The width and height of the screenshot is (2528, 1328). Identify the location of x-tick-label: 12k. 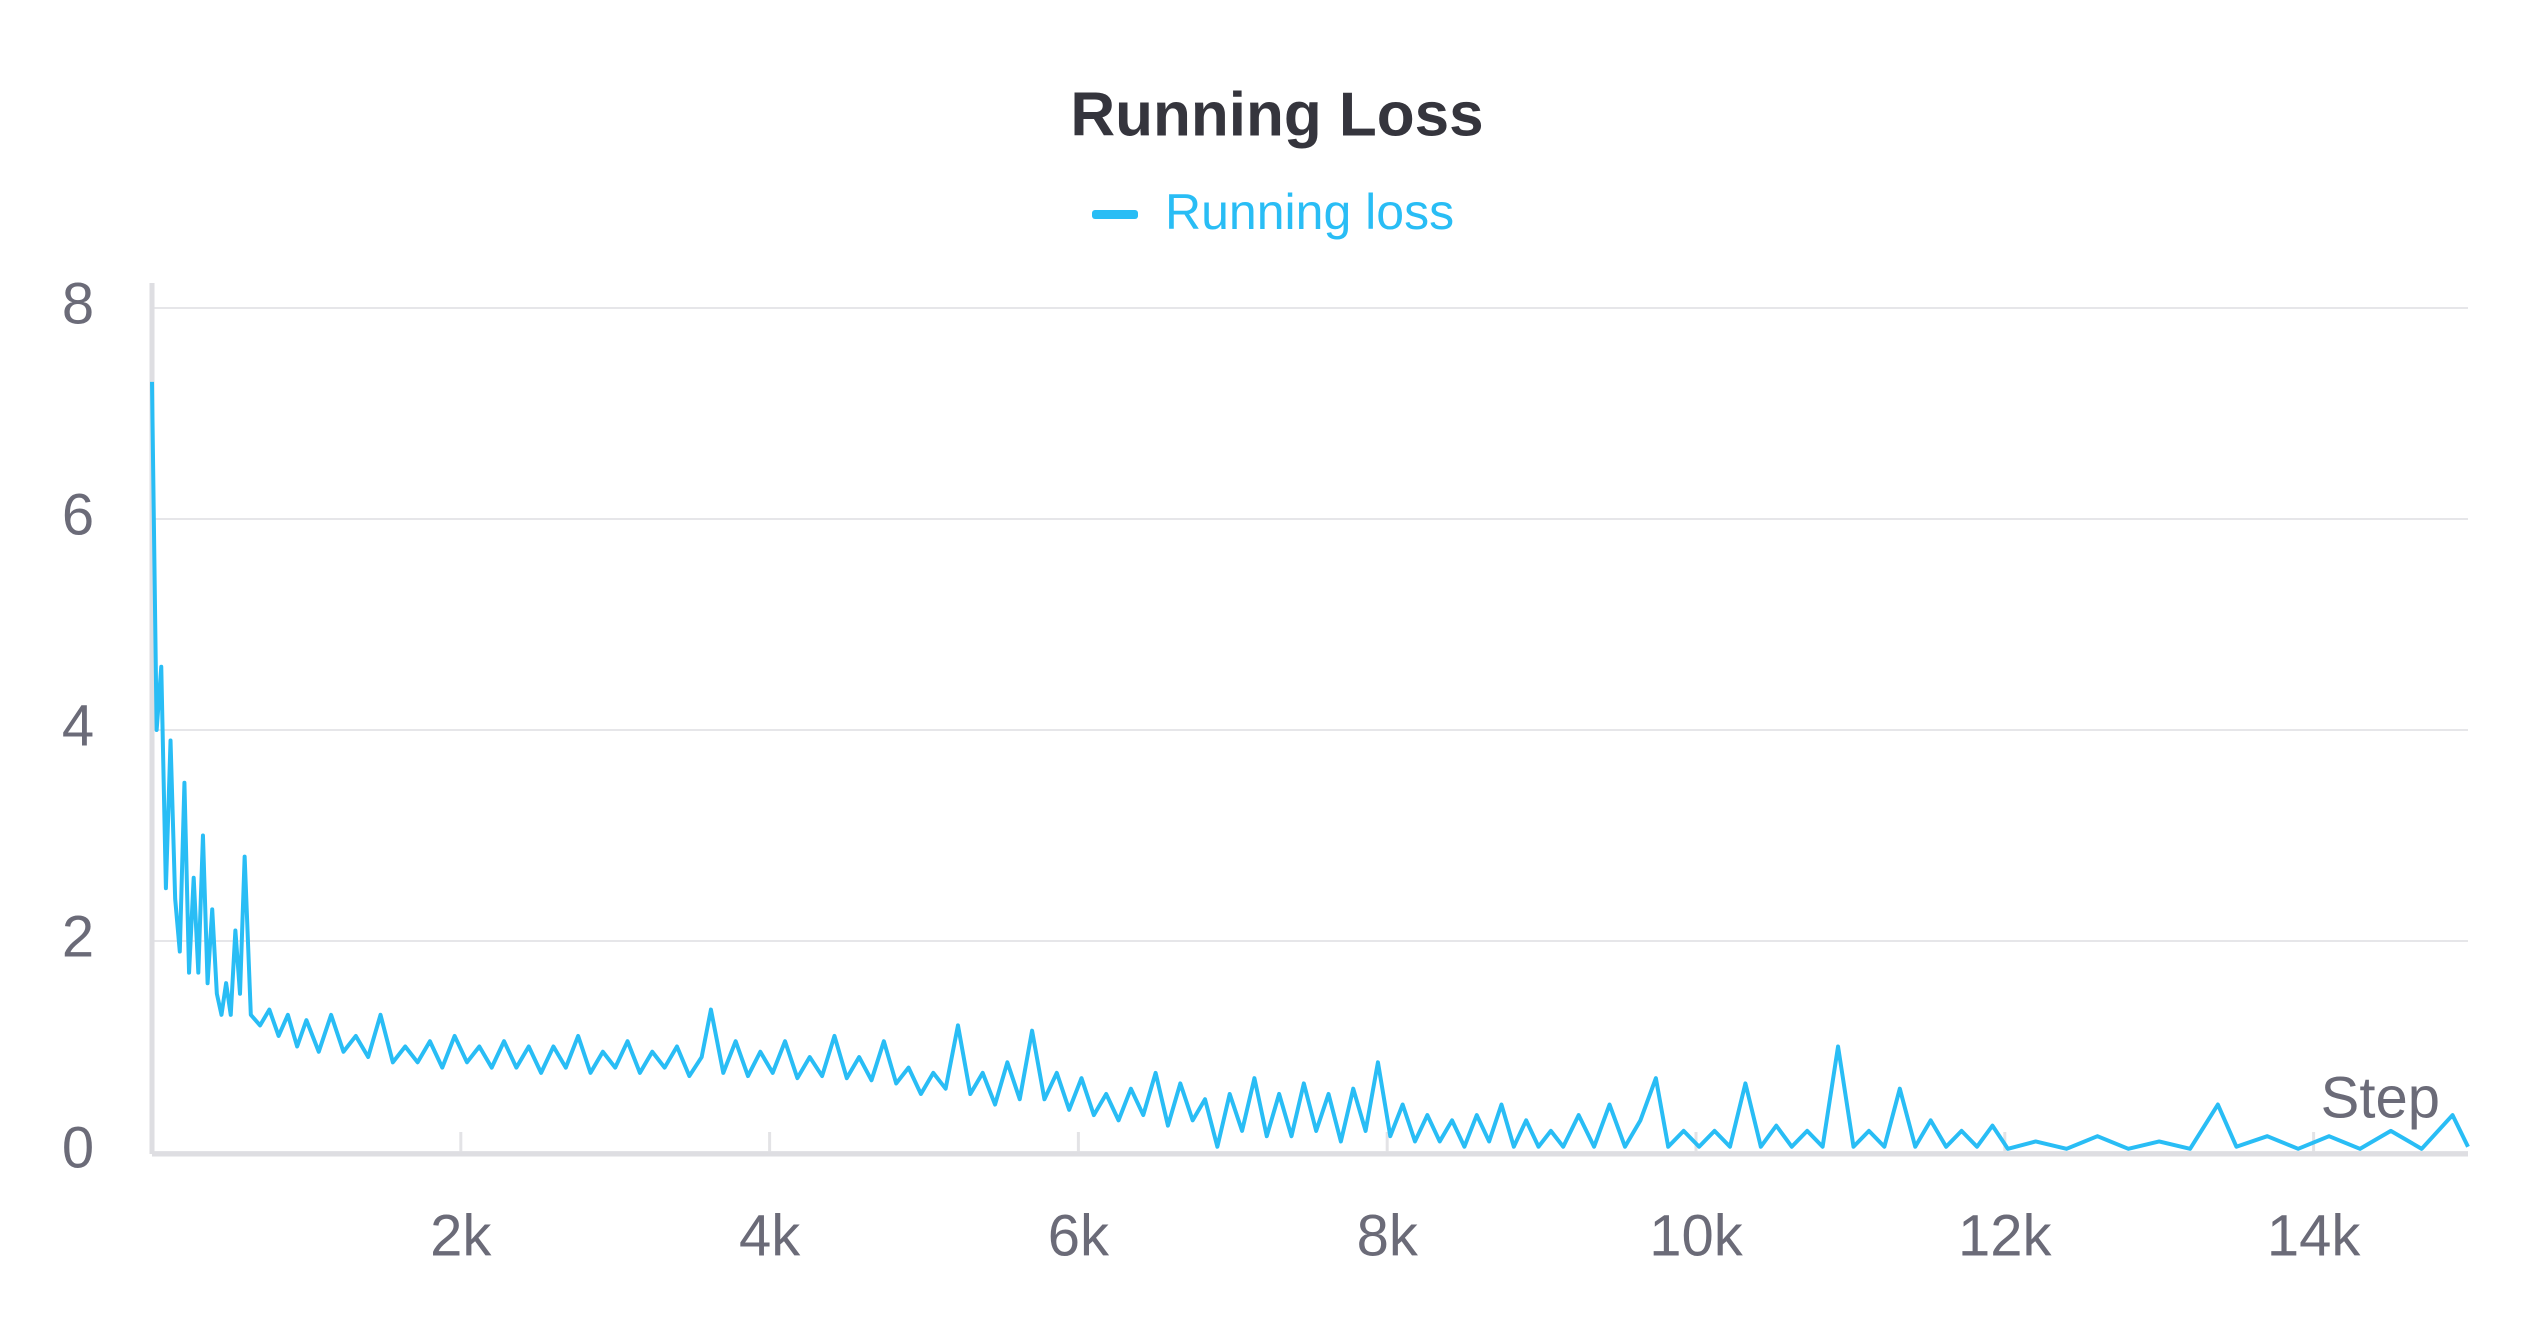
(2005, 1235).